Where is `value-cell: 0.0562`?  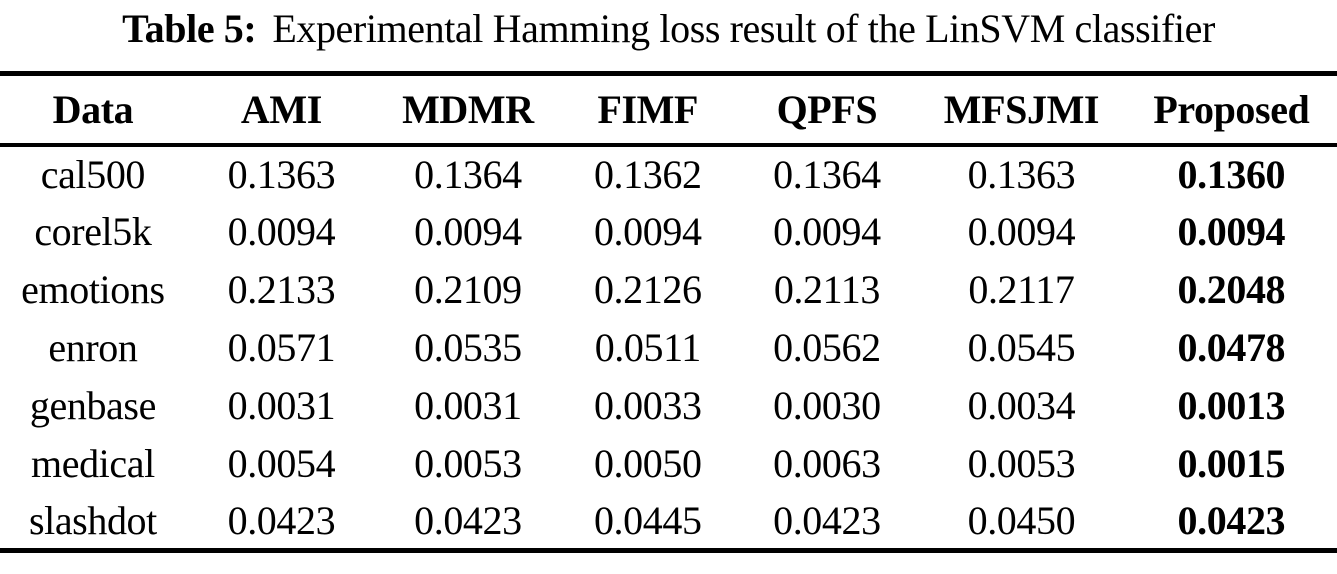 value-cell: 0.0562 is located at coordinates (827, 347).